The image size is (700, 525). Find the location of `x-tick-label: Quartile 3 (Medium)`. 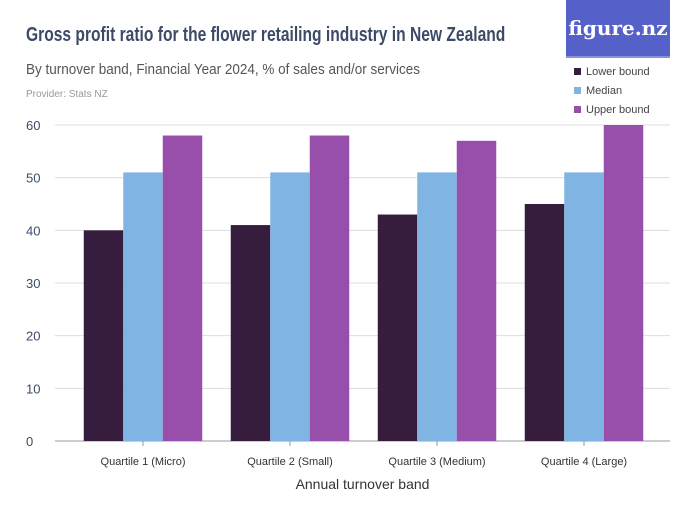

x-tick-label: Quartile 3 (Medium) is located at coordinates (436, 462).